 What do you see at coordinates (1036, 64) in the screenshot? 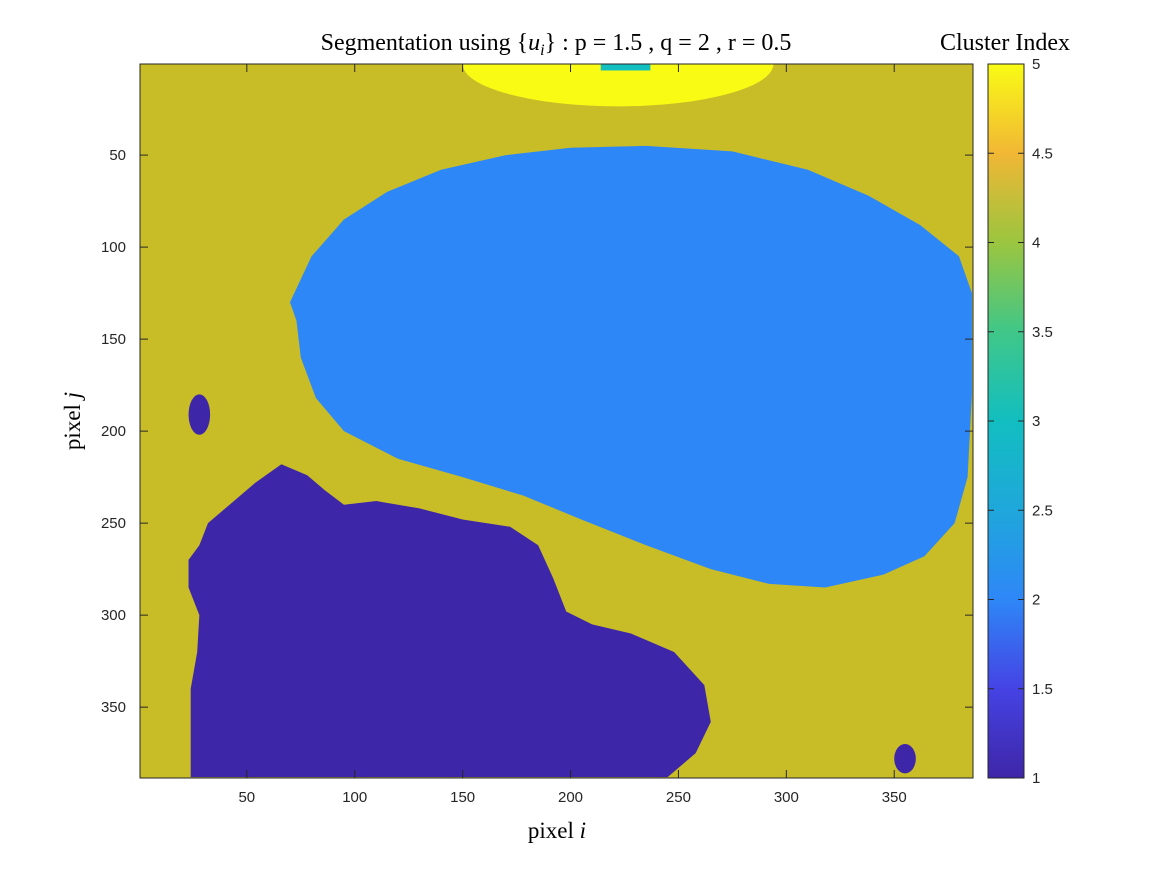
I see `colorbar-tick-label: 5` at bounding box center [1036, 64].